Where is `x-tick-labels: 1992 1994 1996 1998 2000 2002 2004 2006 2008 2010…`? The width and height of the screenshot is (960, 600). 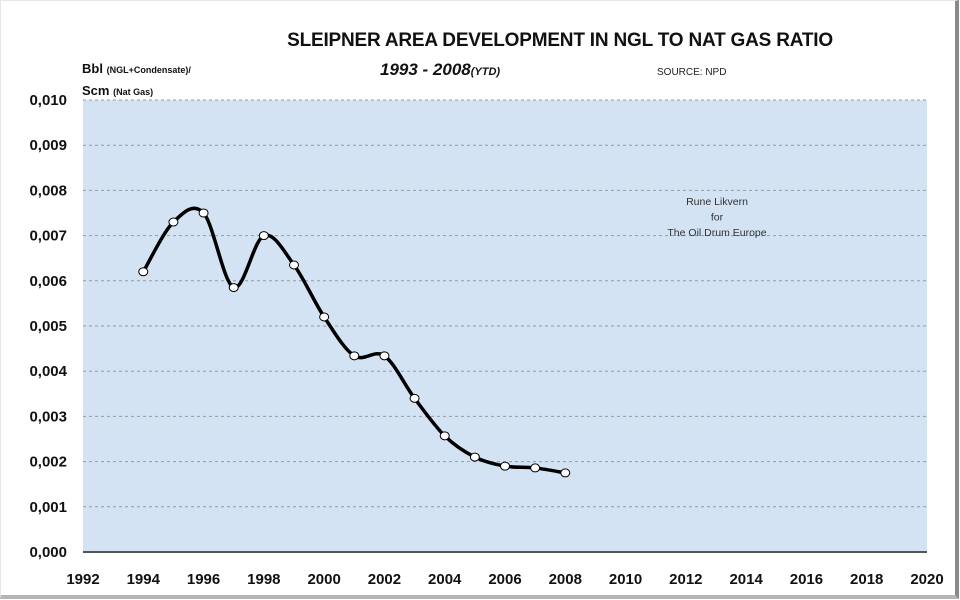 x-tick-labels: 1992 1994 1996 1998 2000 2002 2004 2006 2008 2010… is located at coordinates (504, 579).